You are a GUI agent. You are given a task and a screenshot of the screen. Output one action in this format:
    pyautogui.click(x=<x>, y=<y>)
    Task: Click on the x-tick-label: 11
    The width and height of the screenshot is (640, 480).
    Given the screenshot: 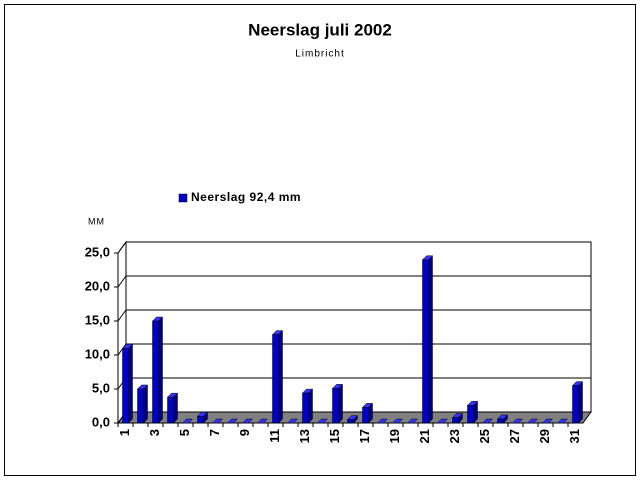 What is the action you would take?
    pyautogui.click(x=274, y=436)
    